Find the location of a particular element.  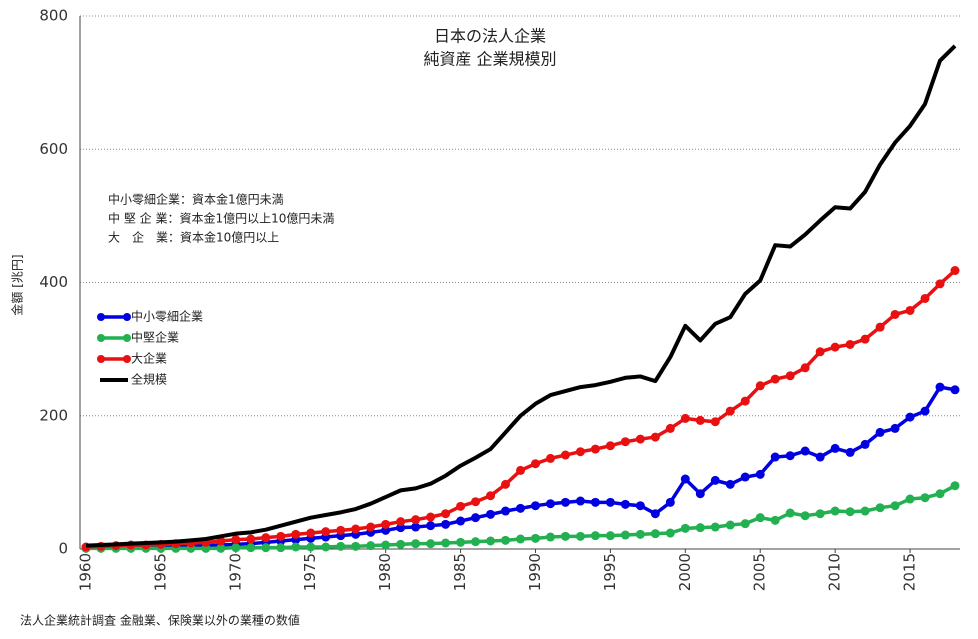

x-tick-label: 1980 is located at coordinates (385, 572).